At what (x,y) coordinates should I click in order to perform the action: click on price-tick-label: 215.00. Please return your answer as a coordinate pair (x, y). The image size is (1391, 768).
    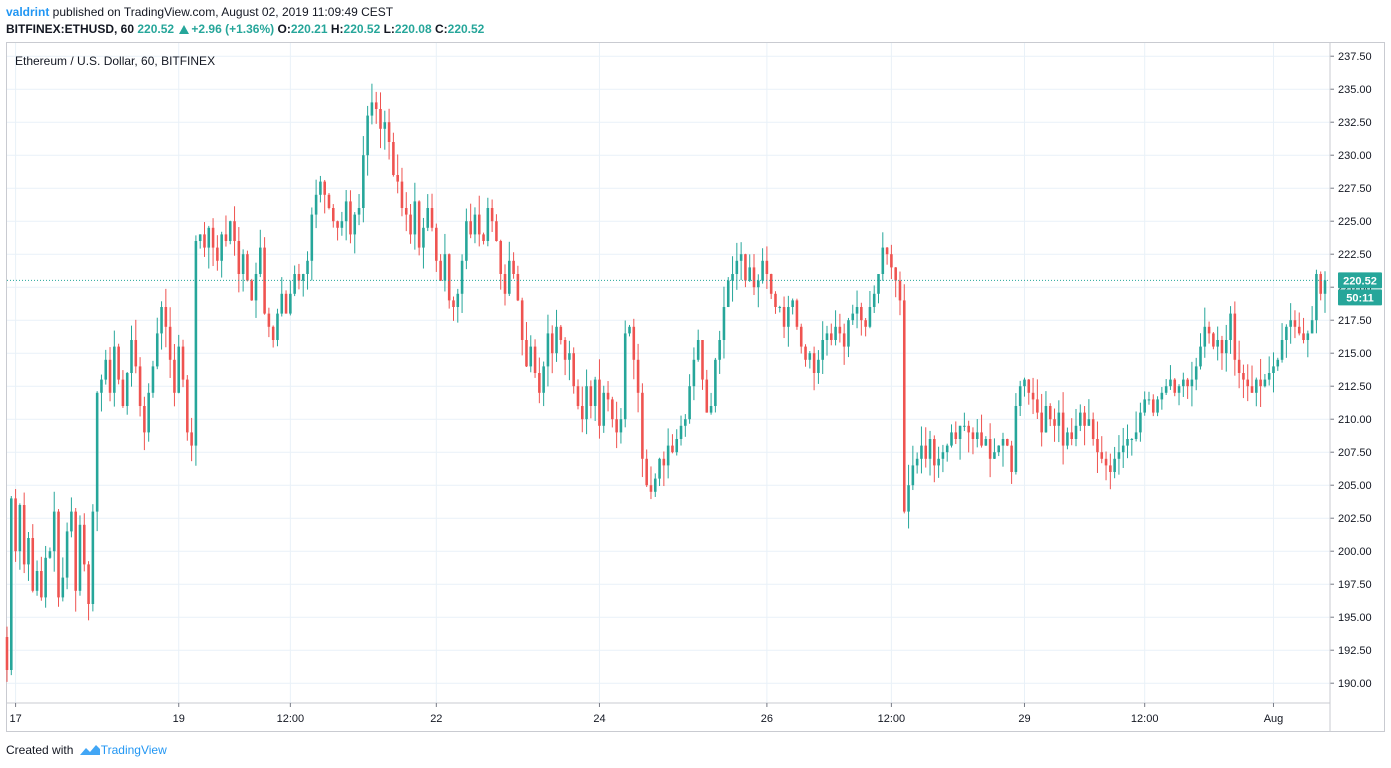
    Looking at the image, I should click on (1355, 354).